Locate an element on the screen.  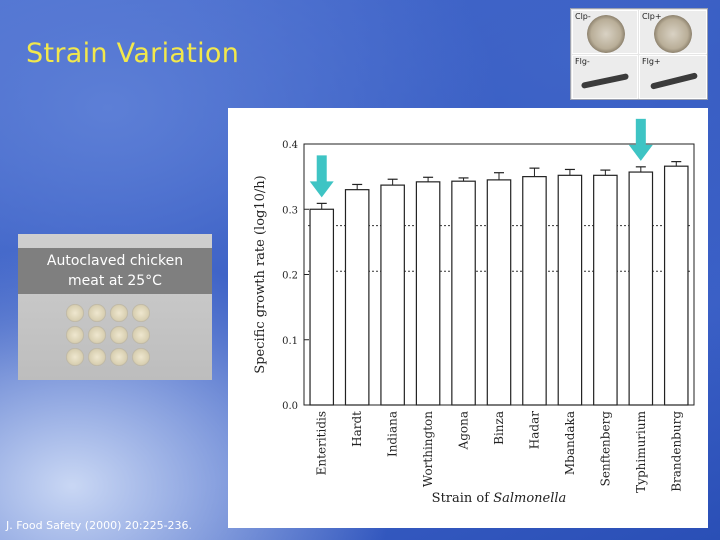
inset-panel-flg-plus: Flg+ is located at coordinates (673, 77).